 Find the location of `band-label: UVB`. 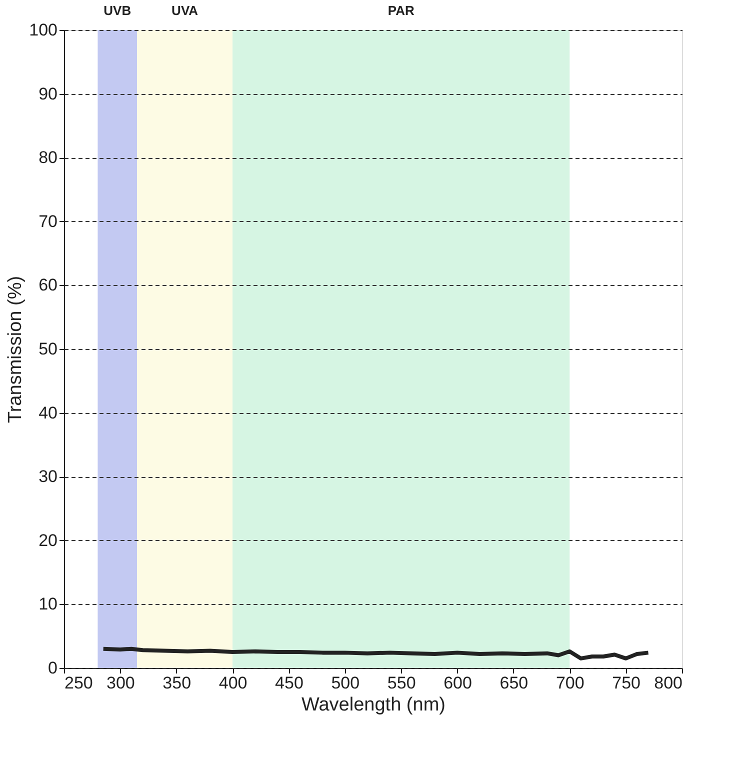

band-label: UVB is located at coordinates (118, 10).